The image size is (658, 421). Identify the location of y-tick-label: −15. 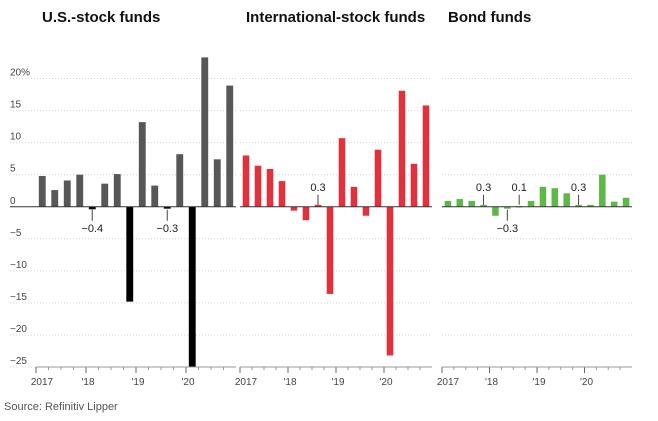
(18, 297).